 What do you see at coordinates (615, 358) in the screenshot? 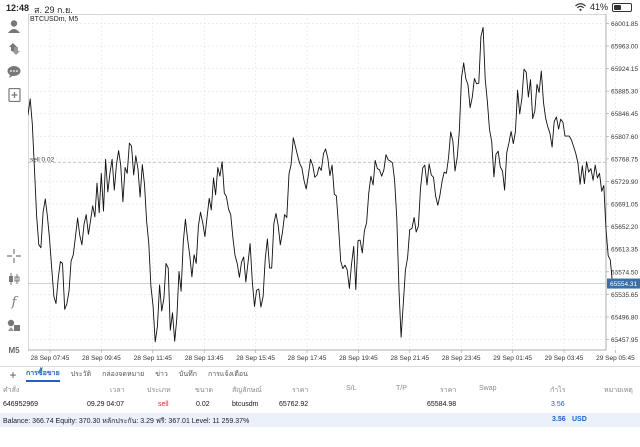
I see `x-tick-label: 29 Sep 05:45` at bounding box center [615, 358].